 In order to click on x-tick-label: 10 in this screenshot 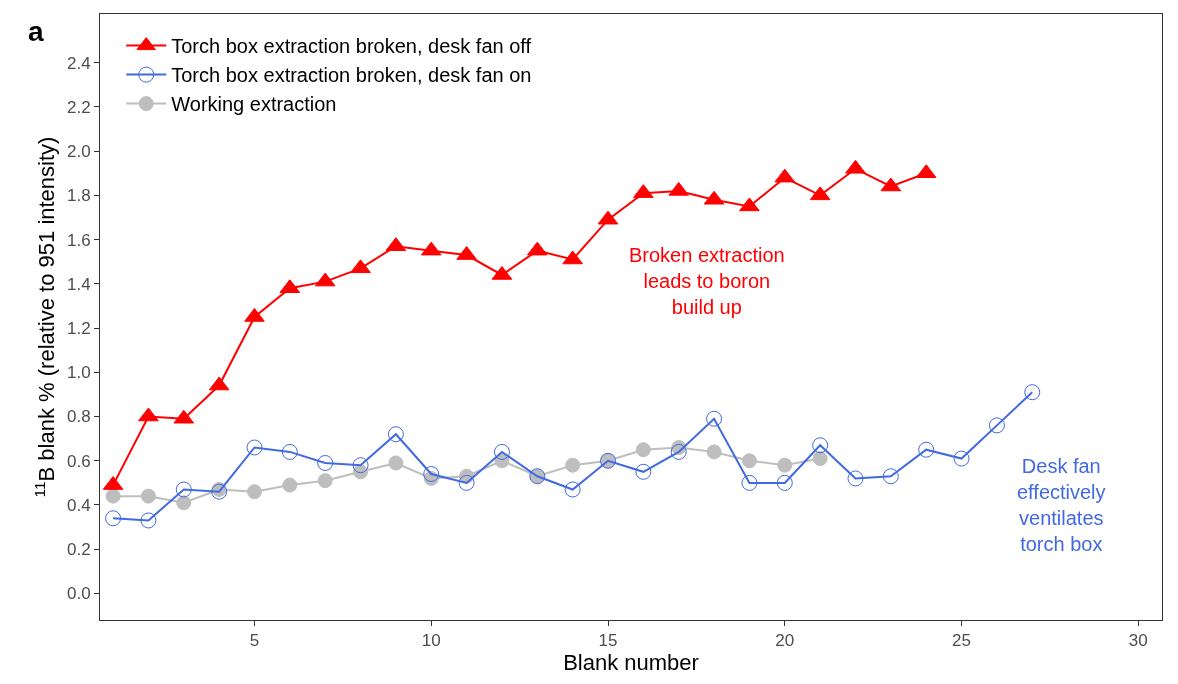, I will do `click(431, 641)`.